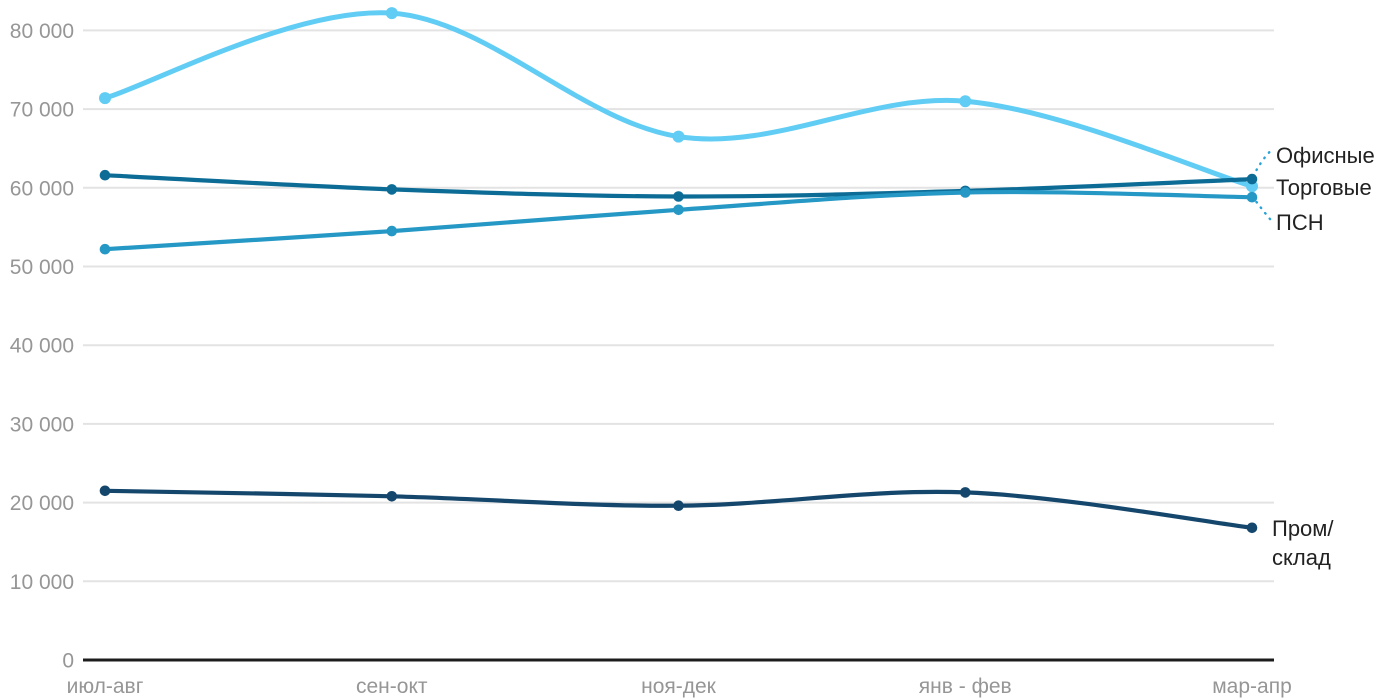 The width and height of the screenshot is (1400, 700). What do you see at coordinates (42, 424) in the screenshot?
I see `y-axis-tick-label-30000: 30 000` at bounding box center [42, 424].